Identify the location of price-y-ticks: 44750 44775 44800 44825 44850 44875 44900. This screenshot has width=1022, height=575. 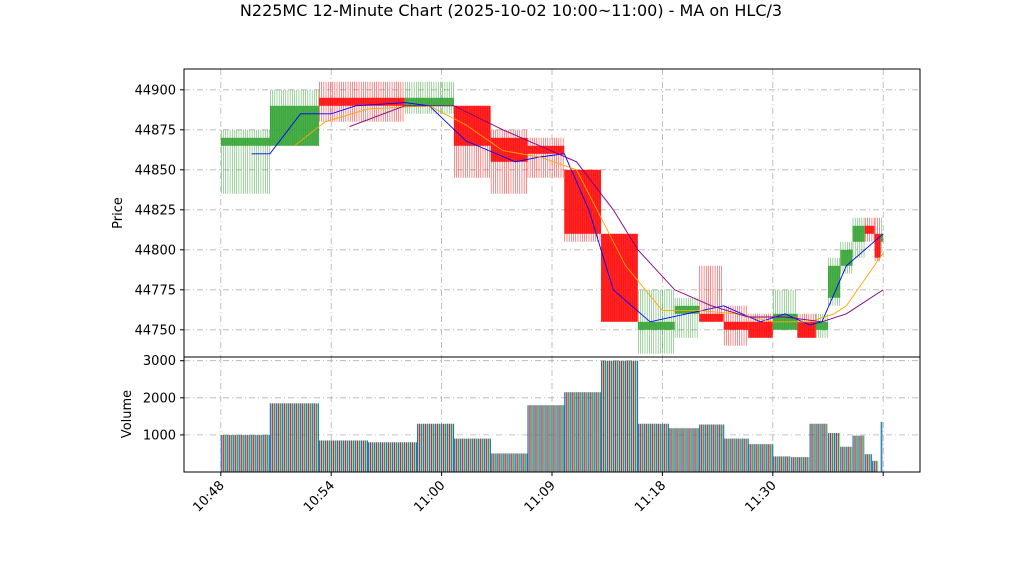
(159, 210).